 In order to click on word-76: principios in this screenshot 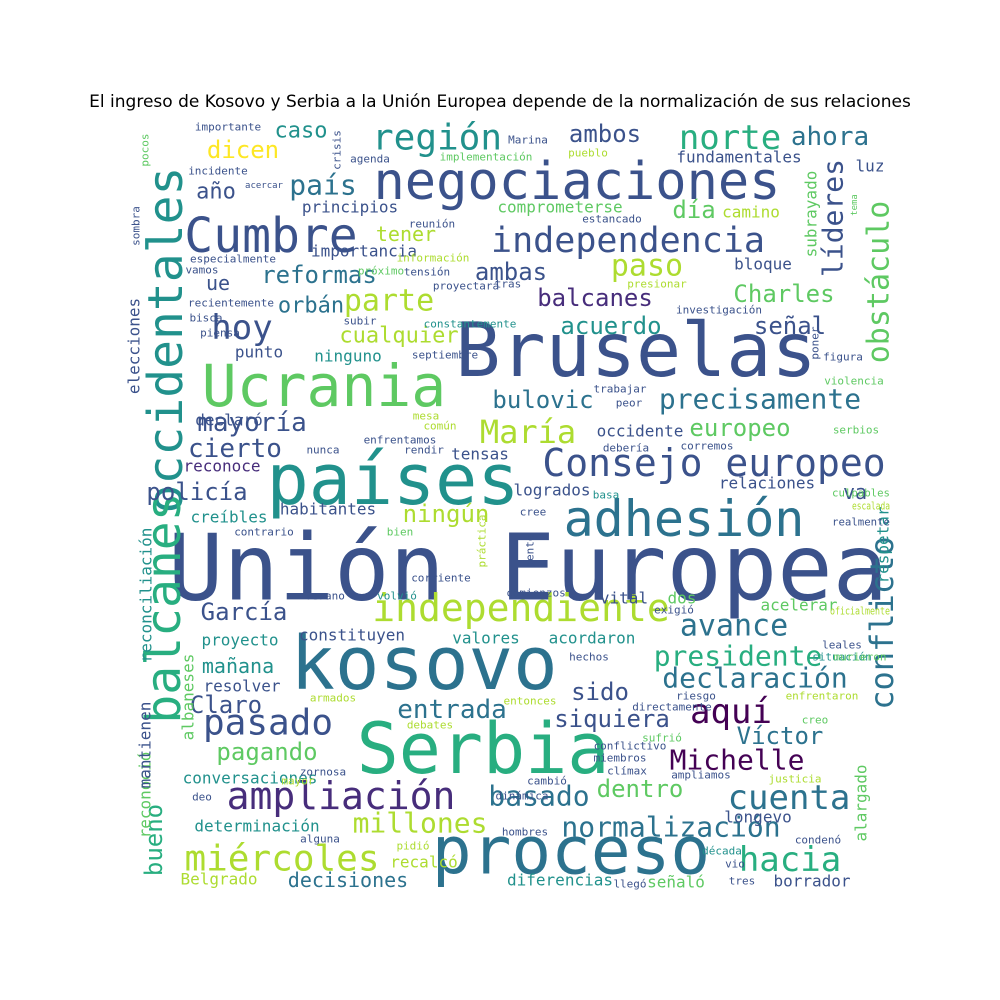, I will do `click(350, 207)`.